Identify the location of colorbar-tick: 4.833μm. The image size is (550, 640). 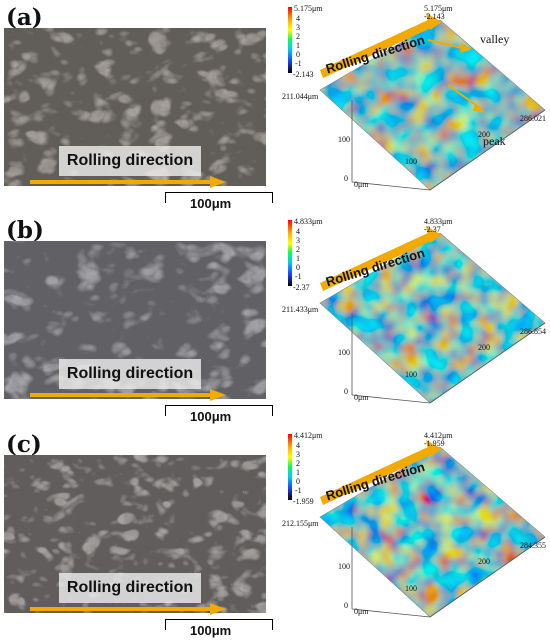
(308, 221).